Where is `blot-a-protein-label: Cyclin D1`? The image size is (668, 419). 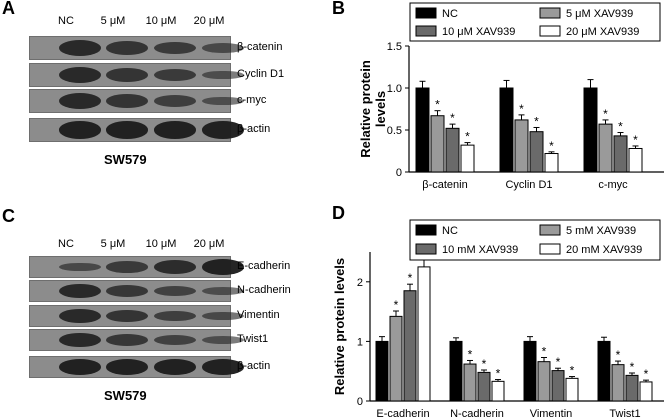
blot-a-protein-label: Cyclin D1 is located at coordinates (261, 74).